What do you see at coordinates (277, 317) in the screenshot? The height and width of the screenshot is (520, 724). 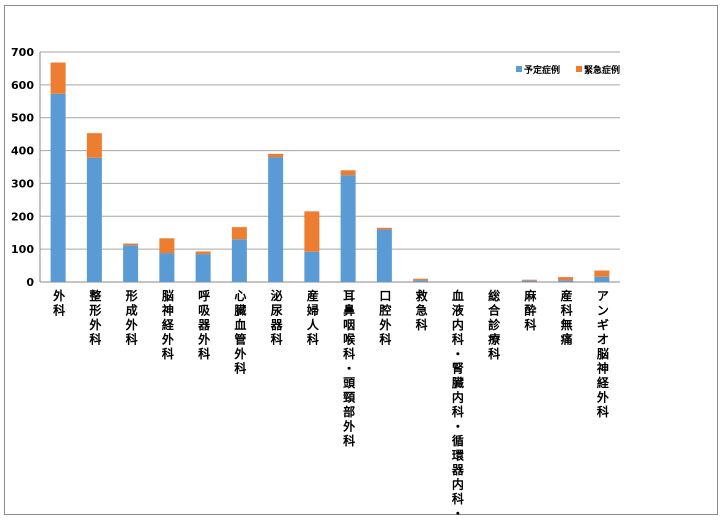 I see `x-category-label: 泌尿器科` at bounding box center [277, 317].